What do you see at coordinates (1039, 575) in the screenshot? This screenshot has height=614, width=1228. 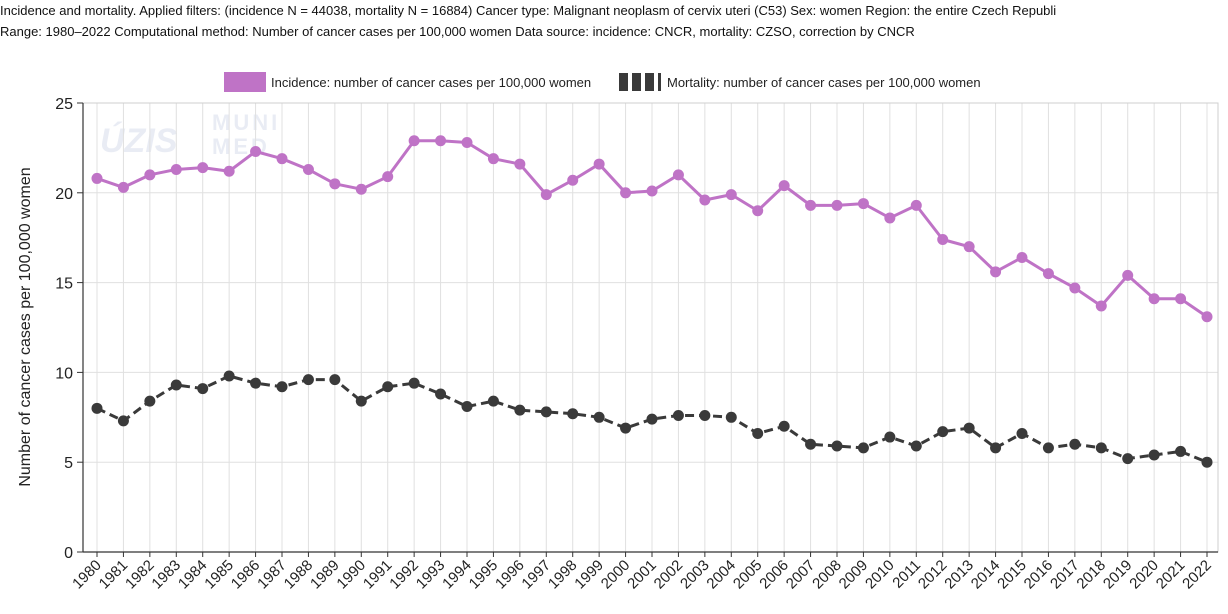 I see `x-tick-label: 2016` at bounding box center [1039, 575].